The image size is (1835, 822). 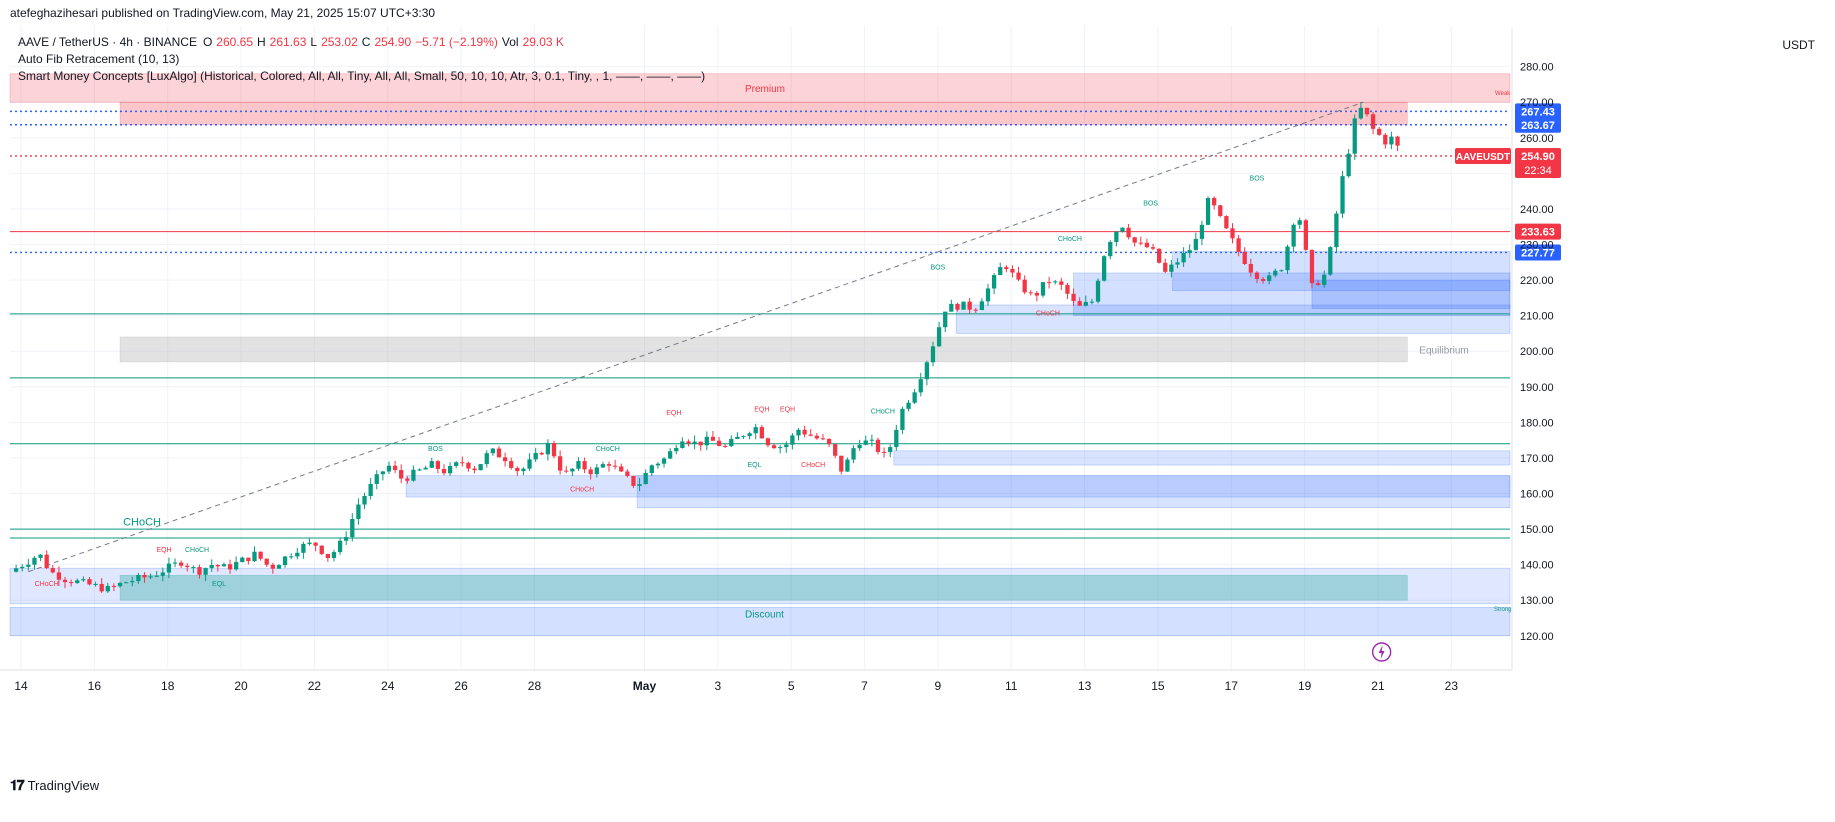 I want to click on price-tick-label: 280.00, so click(x=1537, y=68).